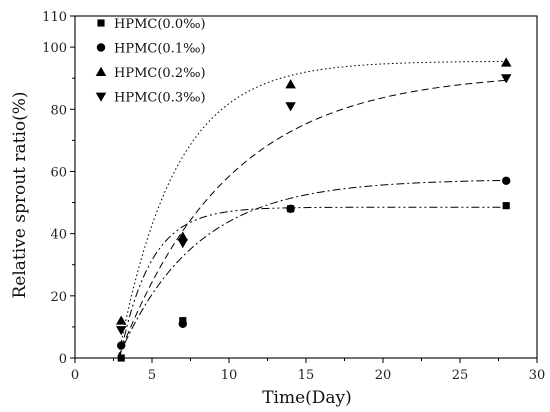 Image resolution: width=550 pixels, height=412 pixels. Describe the element at coordinates (537, 375) in the screenshot. I see `x-tick-label: 30` at that location.